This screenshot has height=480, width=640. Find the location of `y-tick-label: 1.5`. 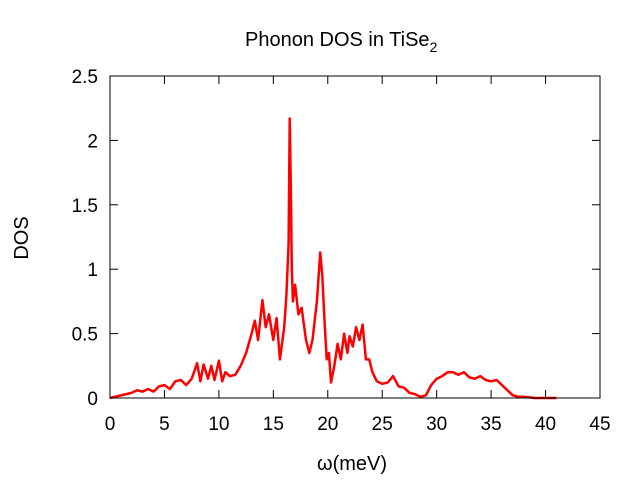

y-tick-label: 1.5 is located at coordinates (85, 206).